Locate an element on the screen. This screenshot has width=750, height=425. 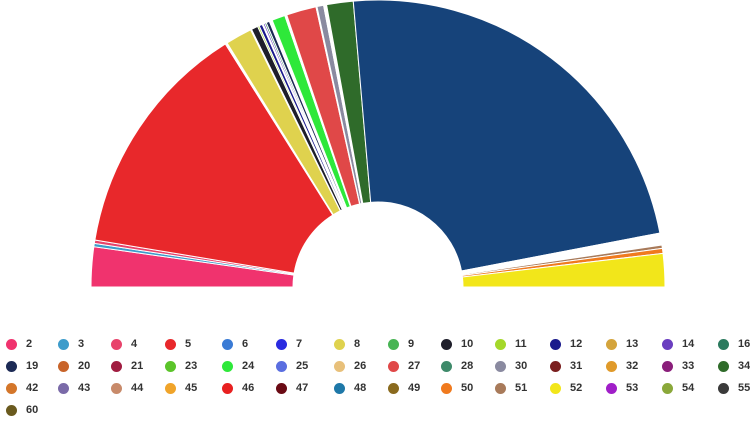
legend-label: 45 is located at coordinates (191, 388).